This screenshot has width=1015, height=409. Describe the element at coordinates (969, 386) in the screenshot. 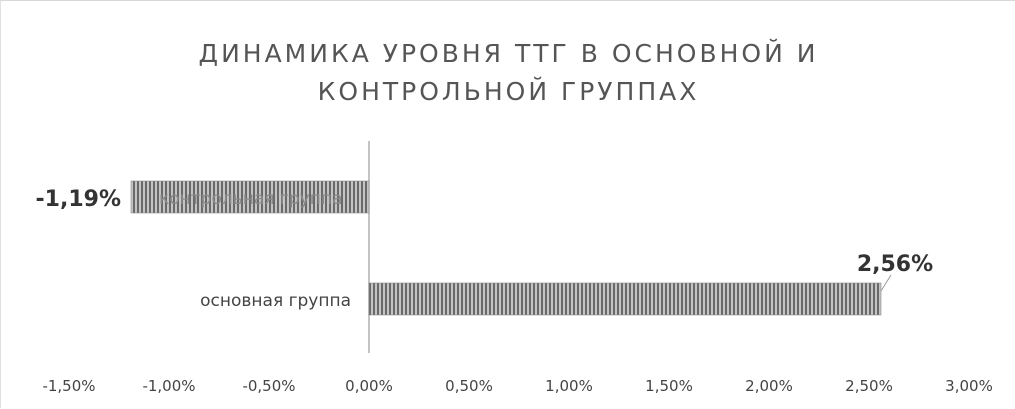

I see `x-tick-label: 3,00%` at that location.